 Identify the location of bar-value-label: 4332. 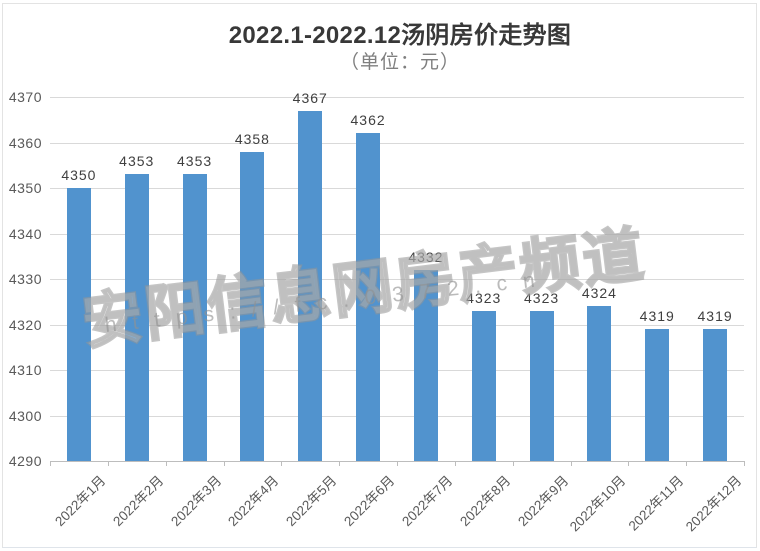
(426, 256).